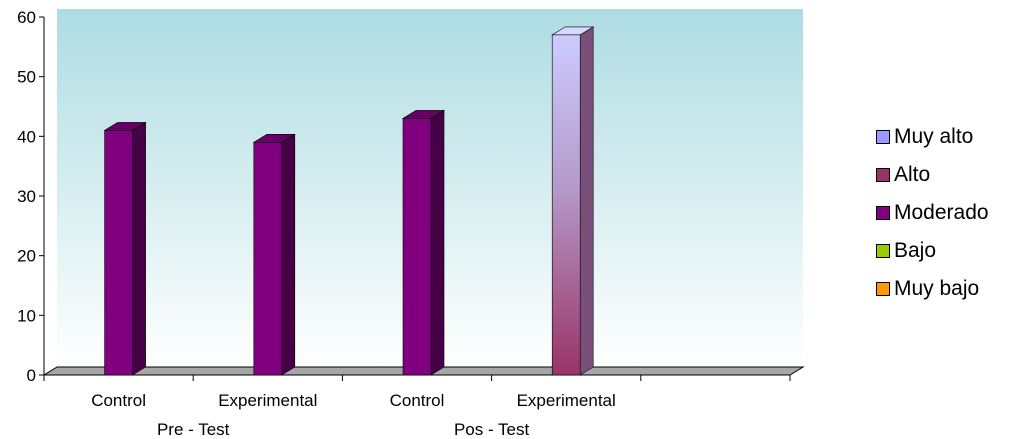  Describe the element at coordinates (26, 136) in the screenshot. I see `y-tick-label: 40` at that location.